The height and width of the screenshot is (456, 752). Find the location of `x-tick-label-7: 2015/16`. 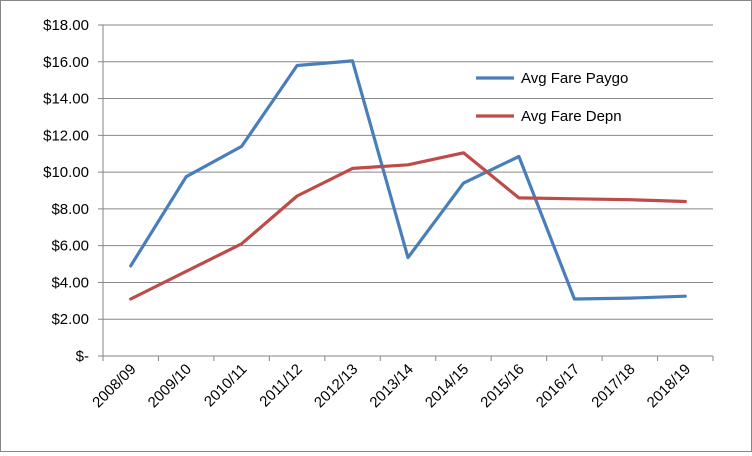

x-tick-label-7: 2015/16 is located at coordinates (502, 386).